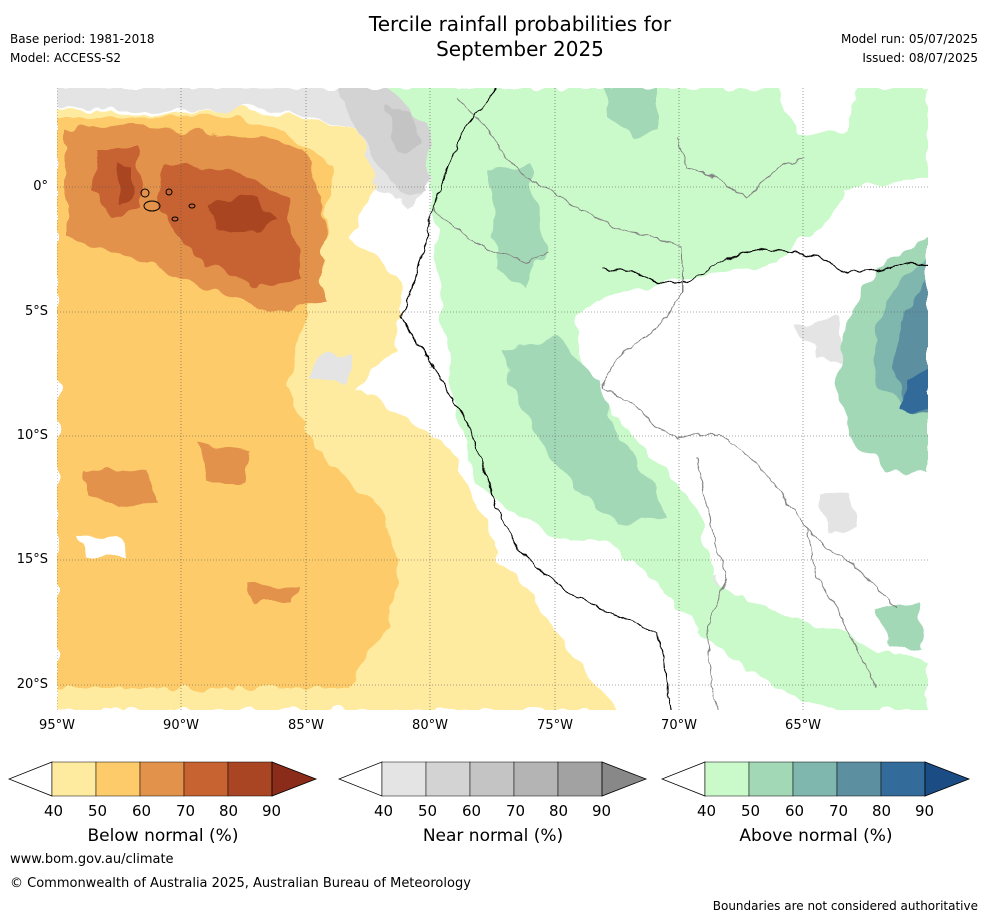  What do you see at coordinates (430, 725) in the screenshot?
I see `lon-label-80w: 80°W` at bounding box center [430, 725].